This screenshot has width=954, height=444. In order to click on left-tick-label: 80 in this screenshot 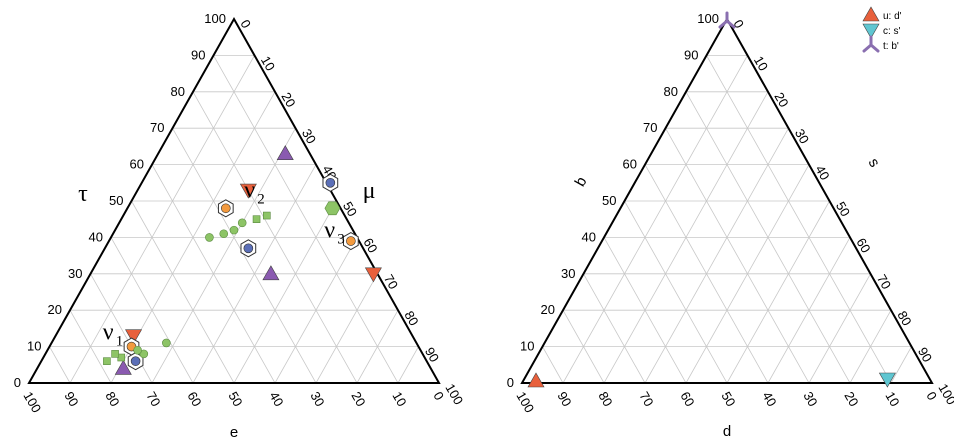, I will do `click(671, 91)`.